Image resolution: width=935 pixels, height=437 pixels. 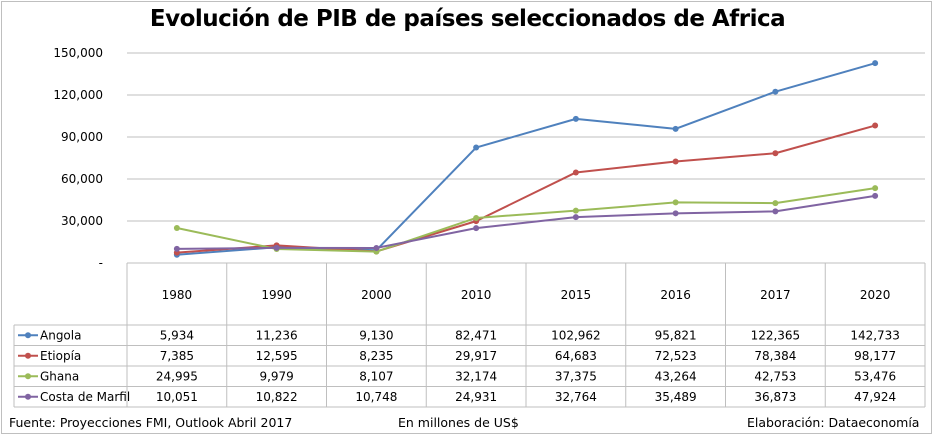 What do you see at coordinates (177, 356) in the screenshot?
I see `table-value: 7,385` at bounding box center [177, 356].